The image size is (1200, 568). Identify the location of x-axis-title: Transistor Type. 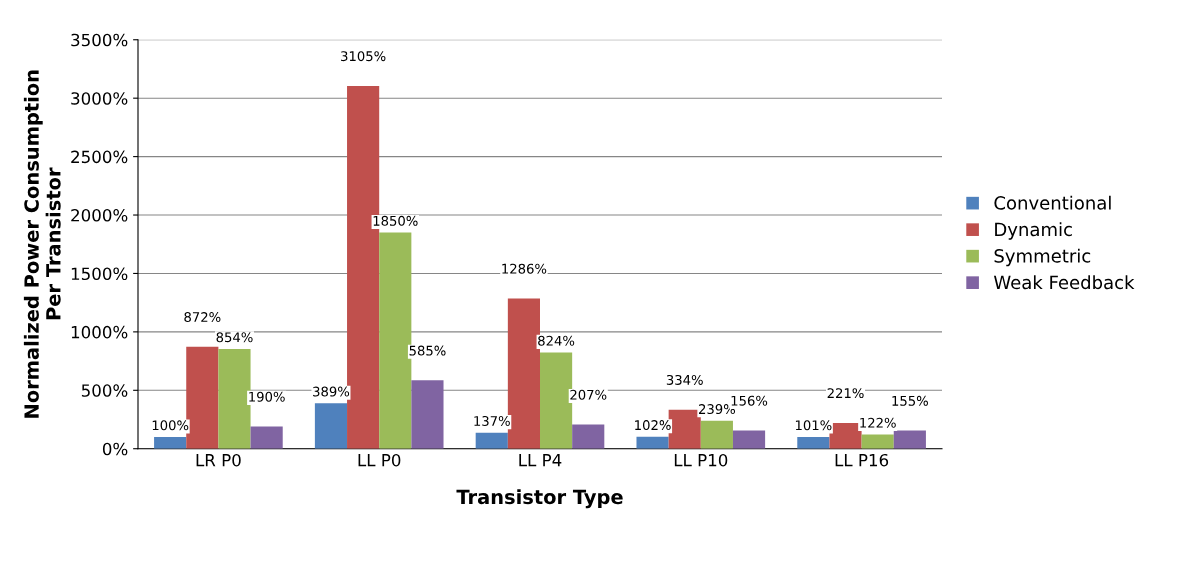
(539, 499).